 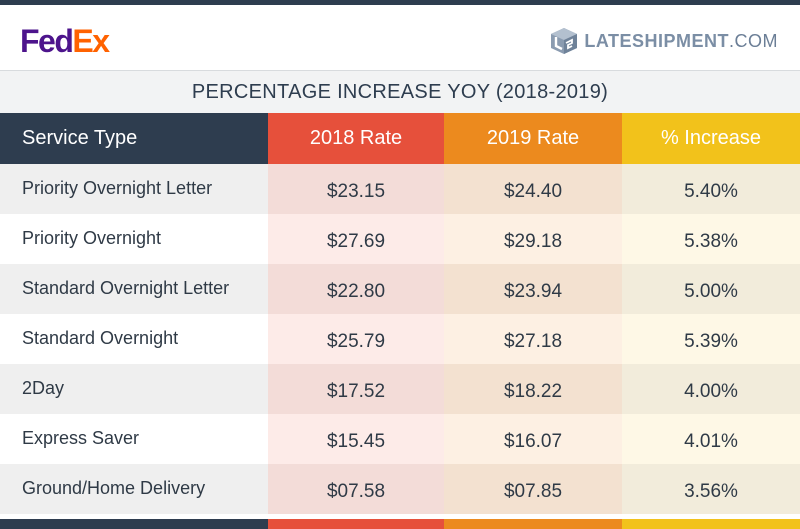 I want to click on table-title: PERCENTAGE INCREASE YOY (2018-2019), so click(x=400, y=92).